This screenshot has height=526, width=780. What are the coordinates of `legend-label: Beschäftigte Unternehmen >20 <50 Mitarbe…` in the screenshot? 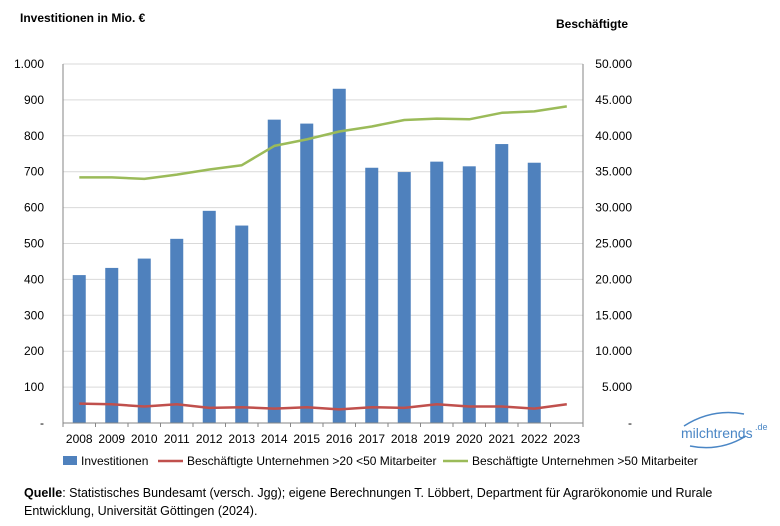 It's located at (311, 461).